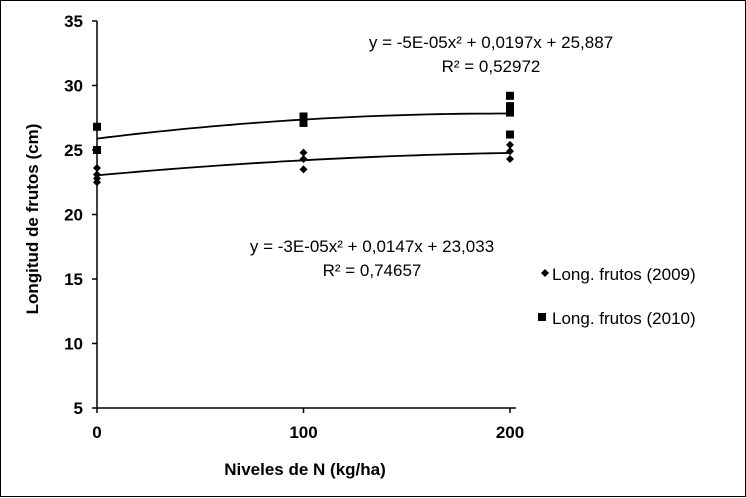 The width and height of the screenshot is (746, 498). What do you see at coordinates (624, 318) in the screenshot?
I see `legend-label-2010: Long. frutos (2010)` at bounding box center [624, 318].